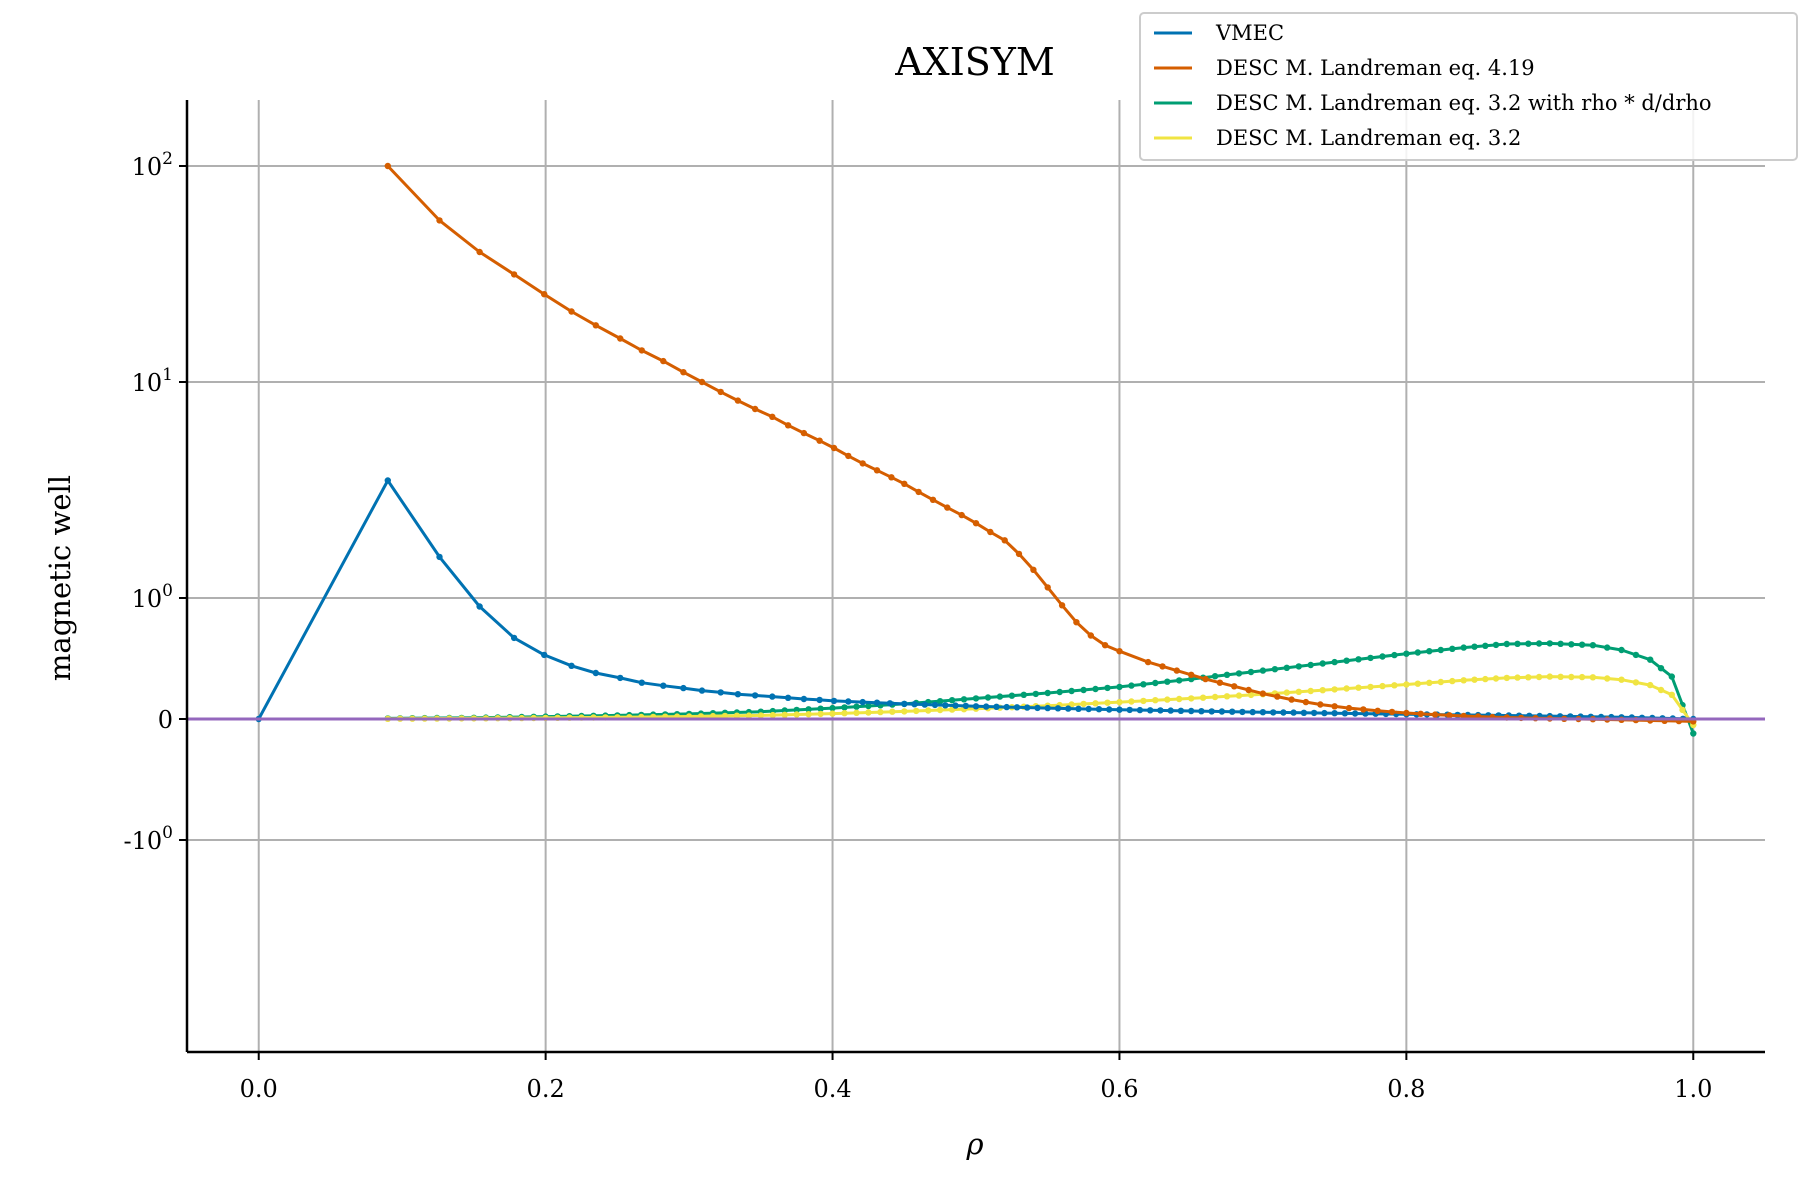 The width and height of the screenshot is (1800, 1200). I want to click on x-tick-label: 0.4, so click(832, 1089).